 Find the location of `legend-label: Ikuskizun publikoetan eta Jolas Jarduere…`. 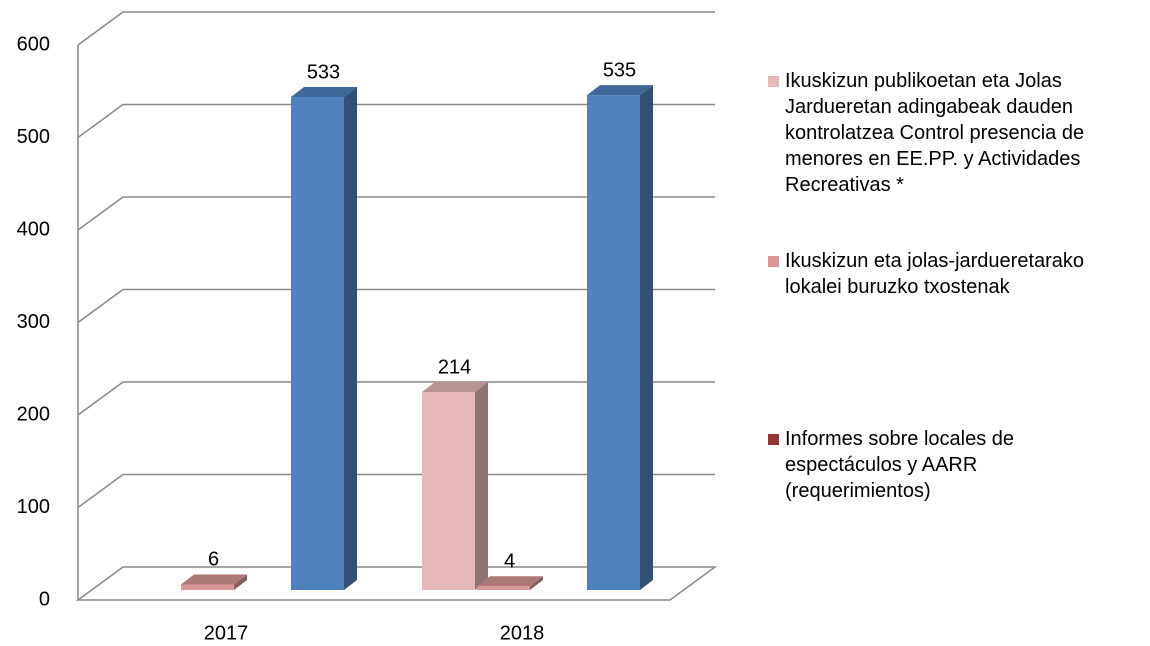

legend-label: Ikuskizun publikoetan eta Jolas Jarduere… is located at coordinates (935, 133).